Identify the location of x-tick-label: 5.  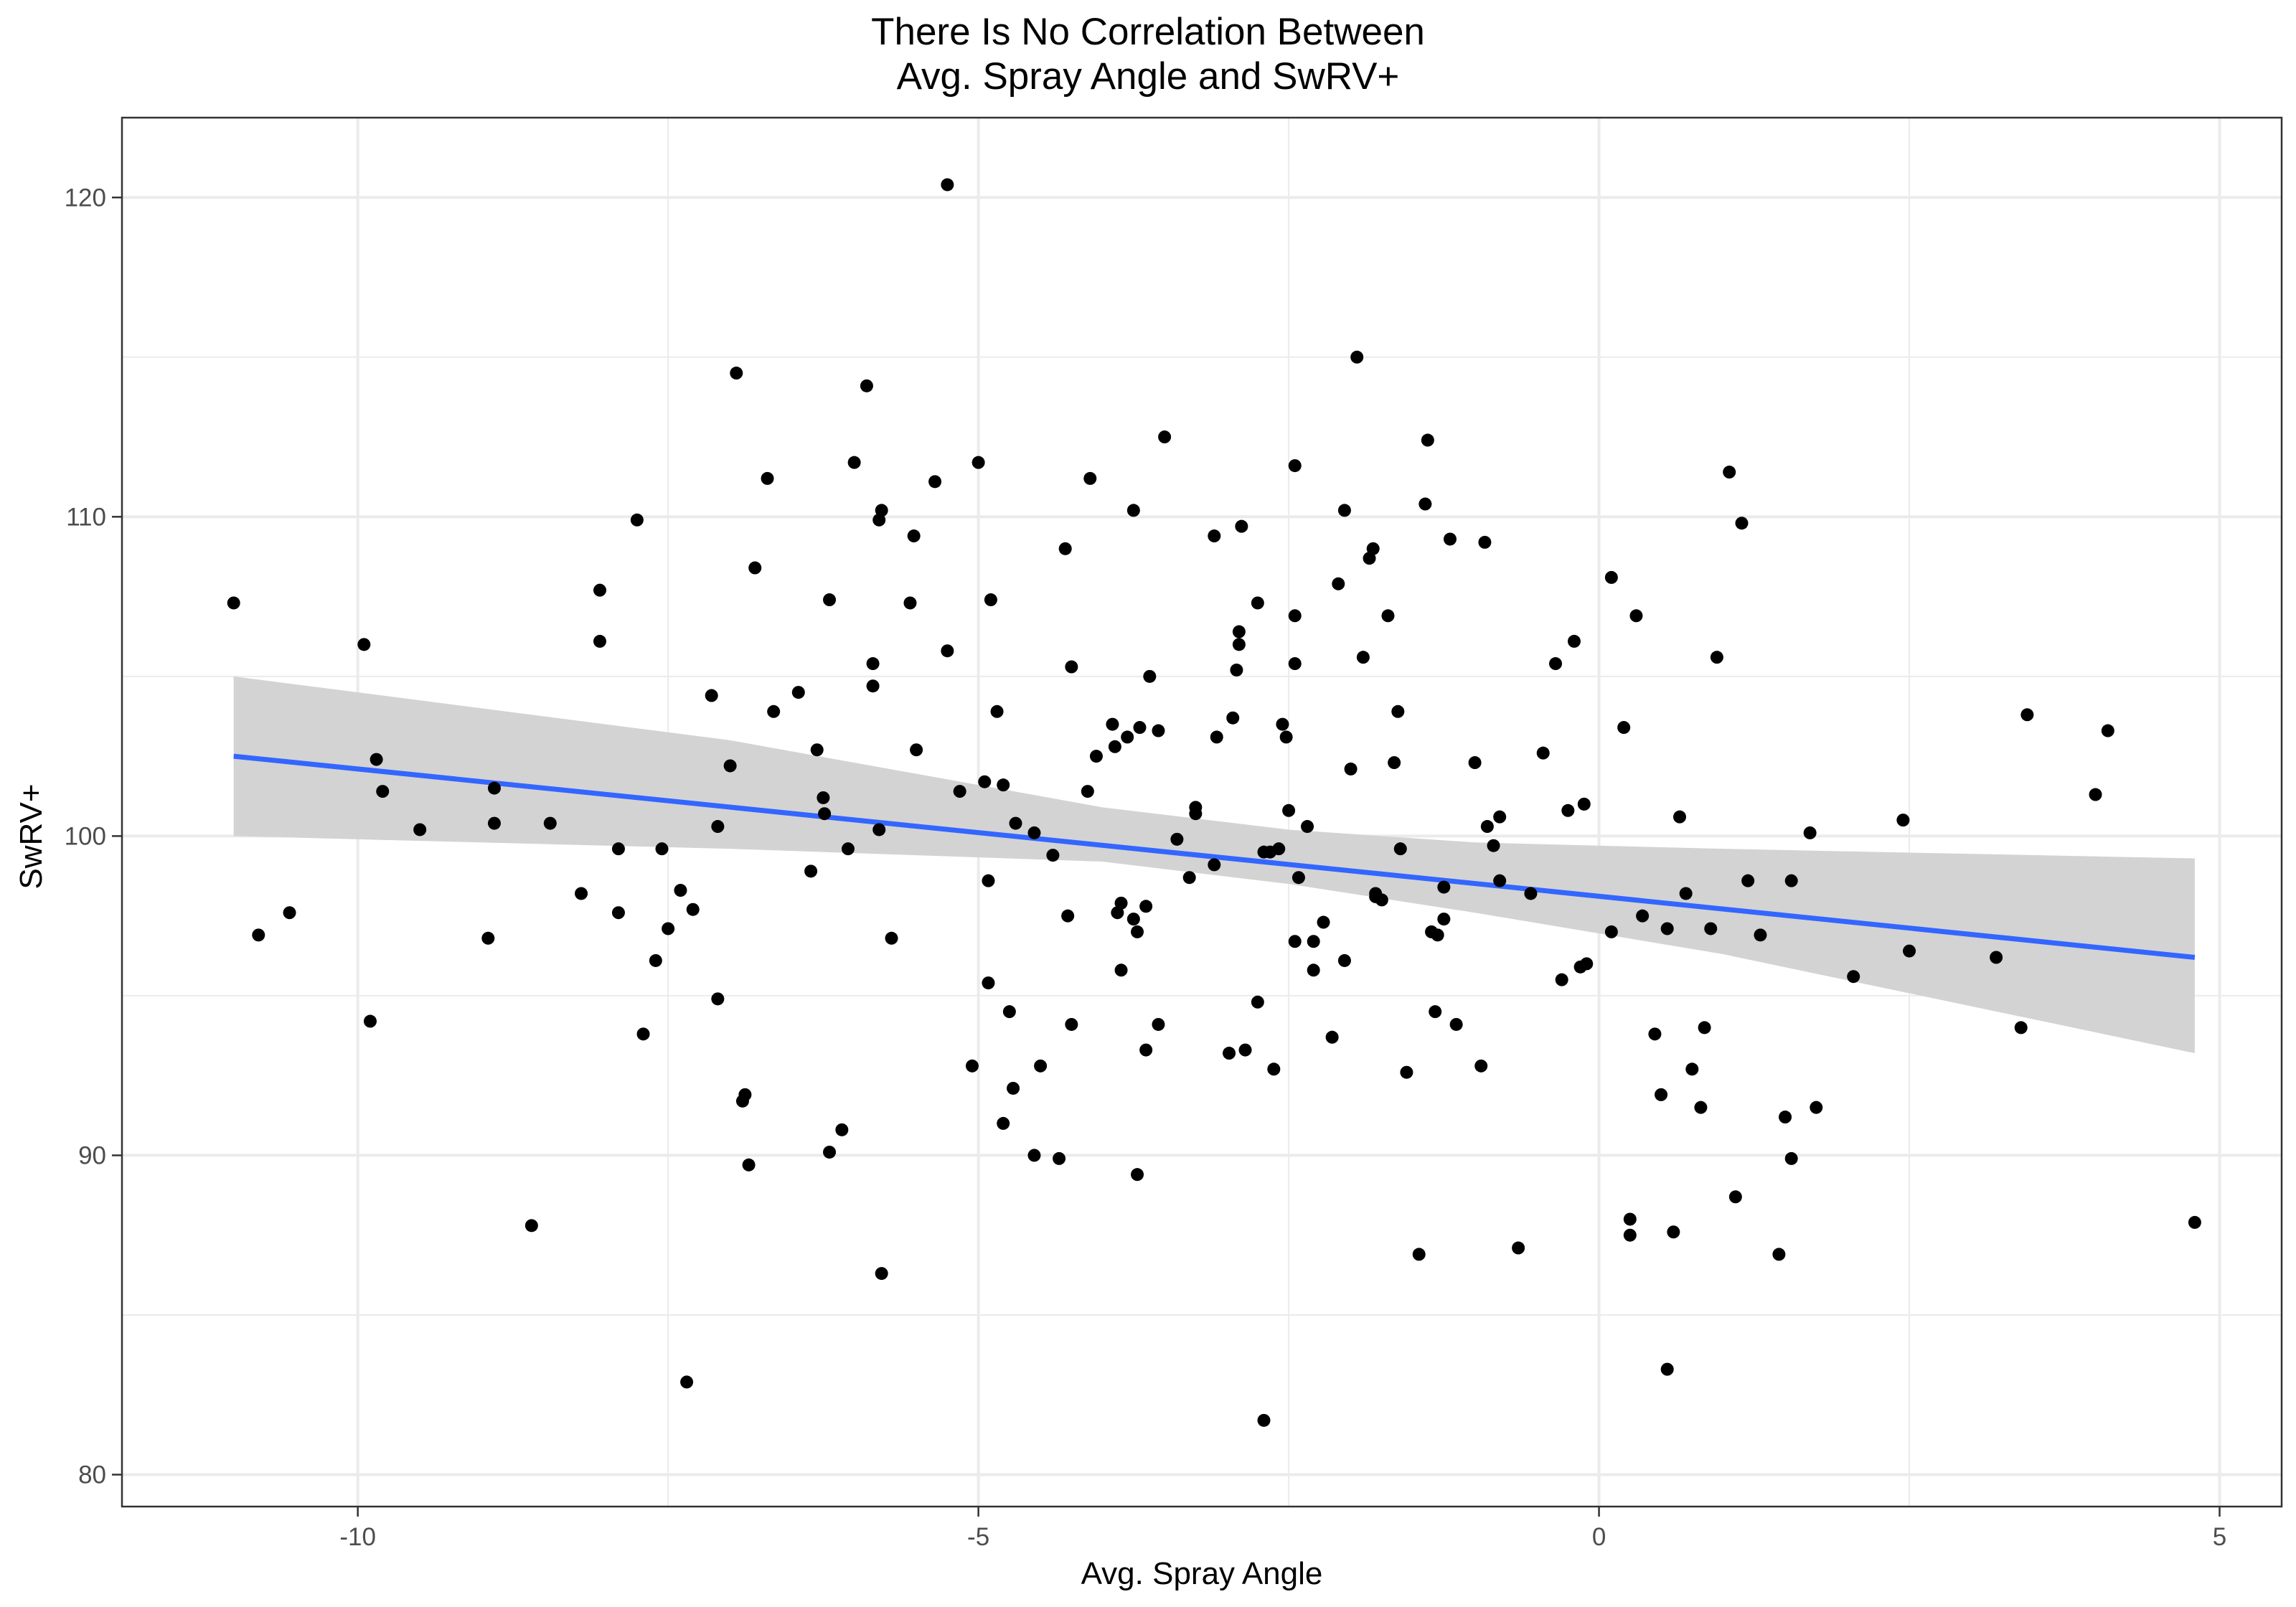
(2219, 1537).